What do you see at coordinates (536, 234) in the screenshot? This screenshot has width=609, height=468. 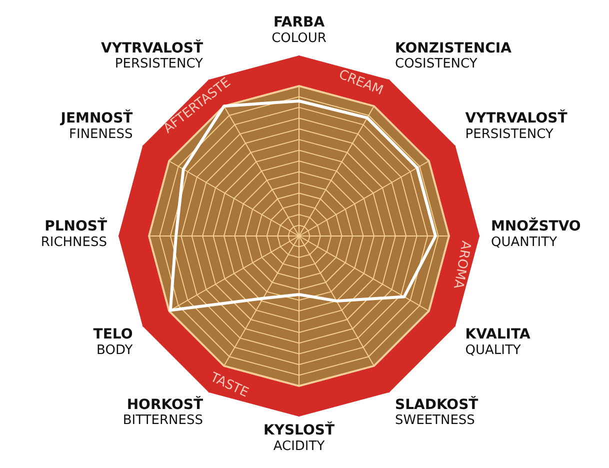 I see `spoke-label: MNOŽSTVO QUANTITY` at bounding box center [536, 234].